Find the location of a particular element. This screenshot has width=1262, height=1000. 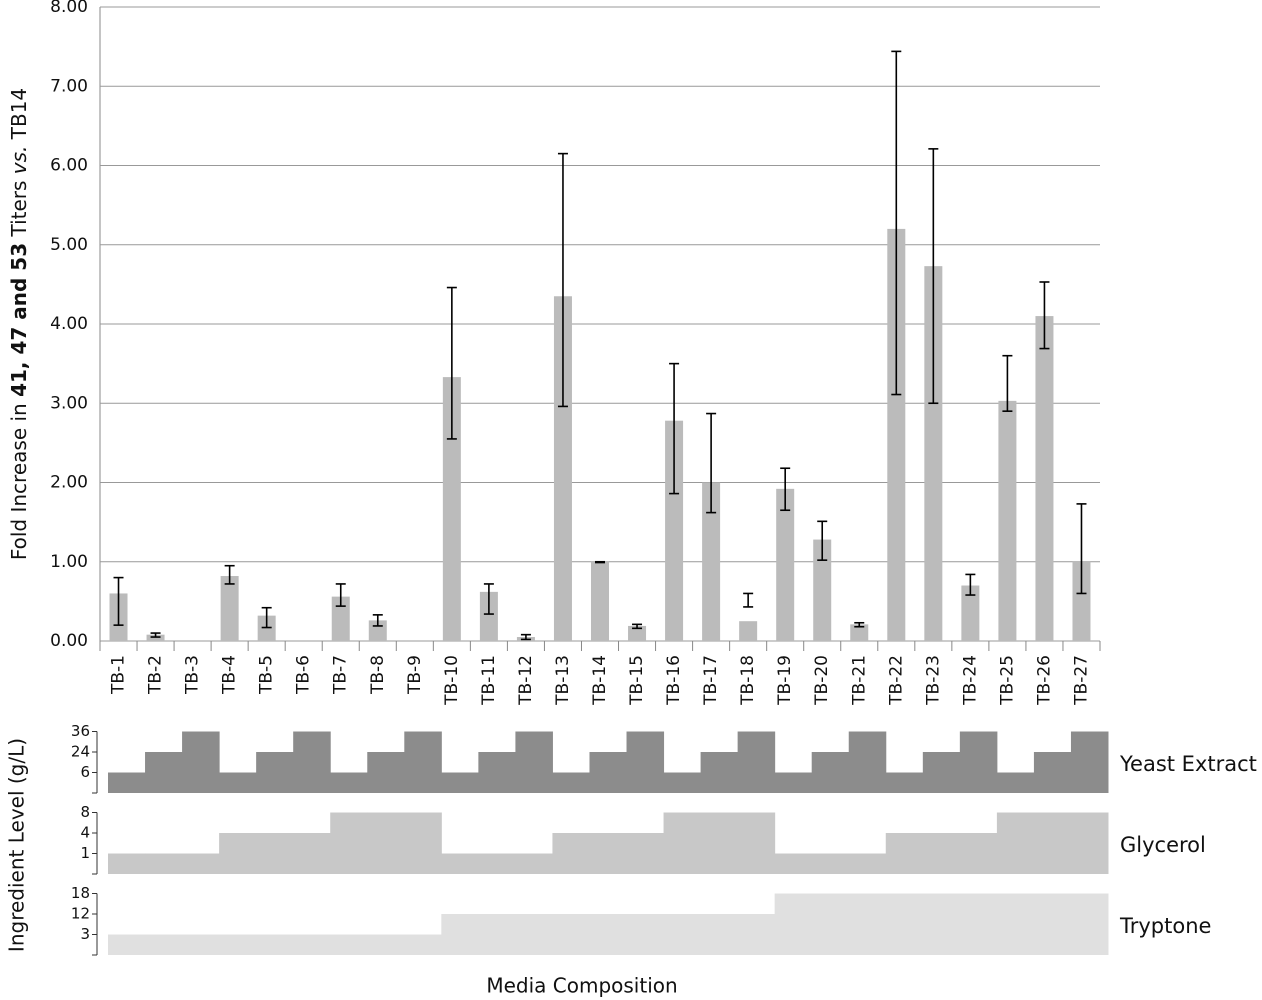

x-tick-label: TB-4 is located at coordinates (230, 675).